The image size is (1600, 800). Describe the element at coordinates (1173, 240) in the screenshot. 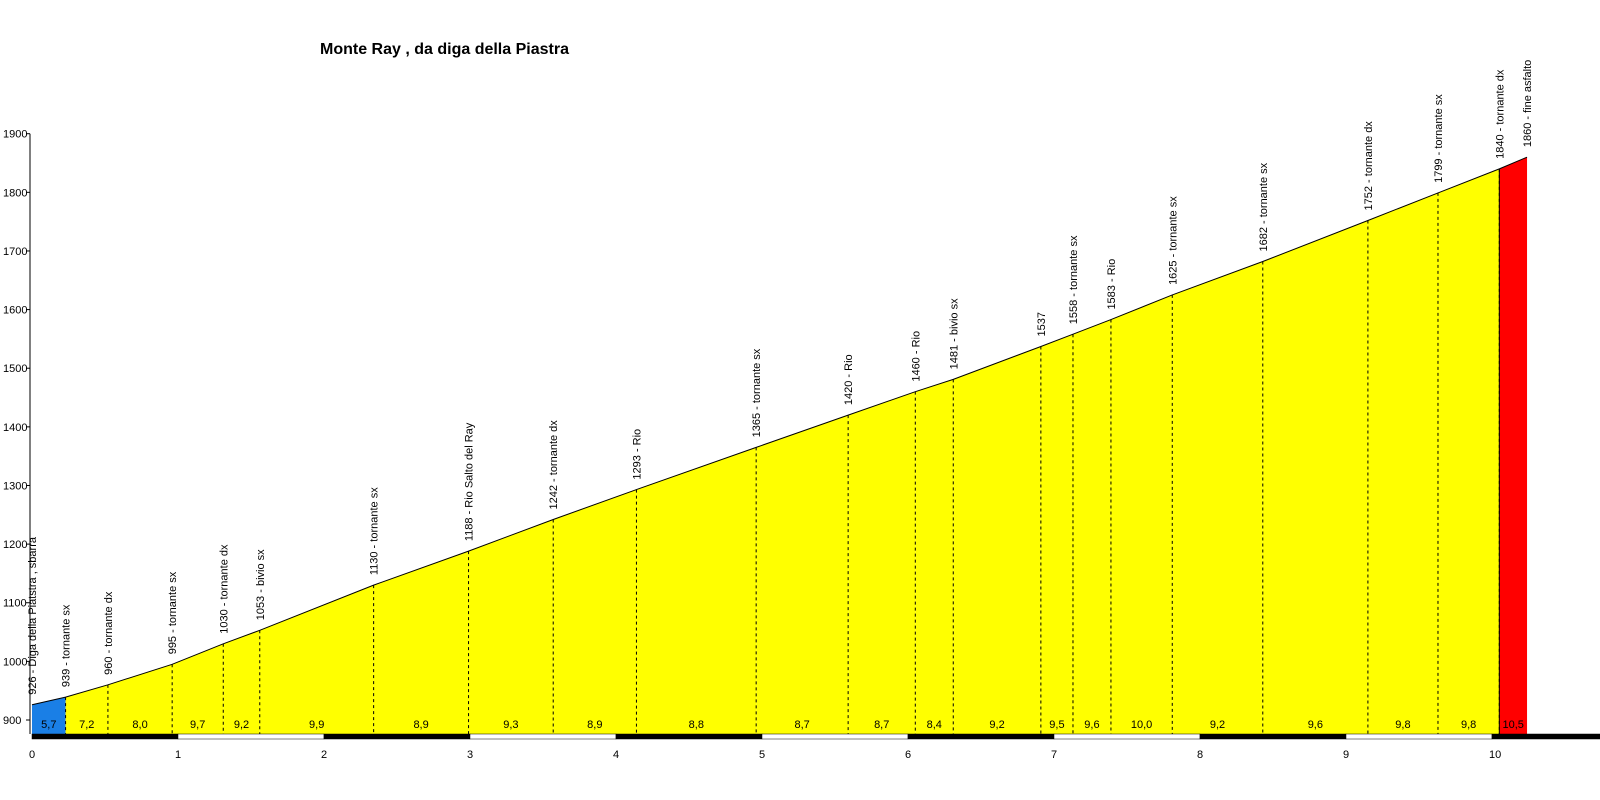

I see `point-label: 1625 - tornante sx` at that location.